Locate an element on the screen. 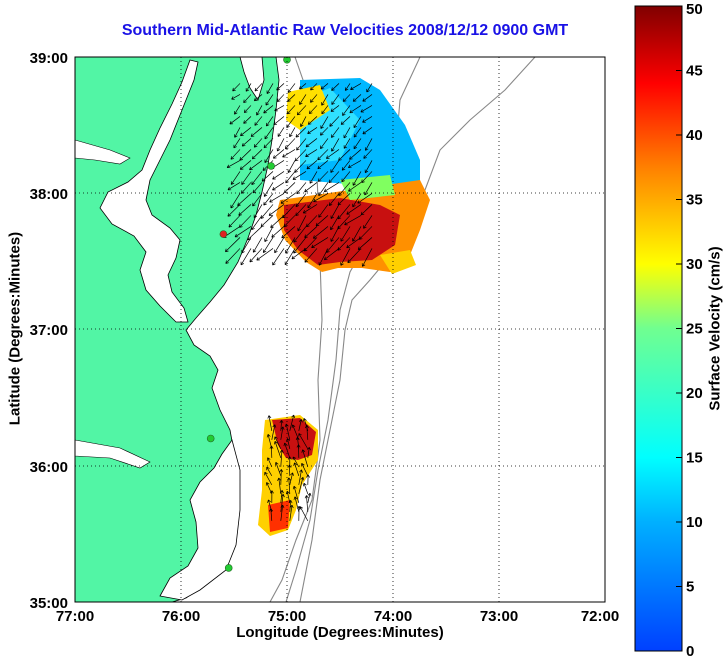 This screenshot has height=659, width=724. colorbar-tick-label: 15 is located at coordinates (694, 458).